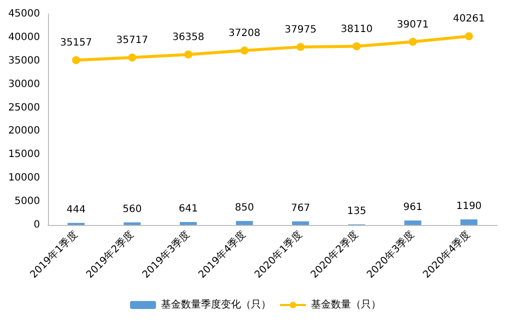 This screenshot has height=323, width=511. What do you see at coordinates (300, 208) in the screenshot?
I see `data-label: 767` at bounding box center [300, 208].